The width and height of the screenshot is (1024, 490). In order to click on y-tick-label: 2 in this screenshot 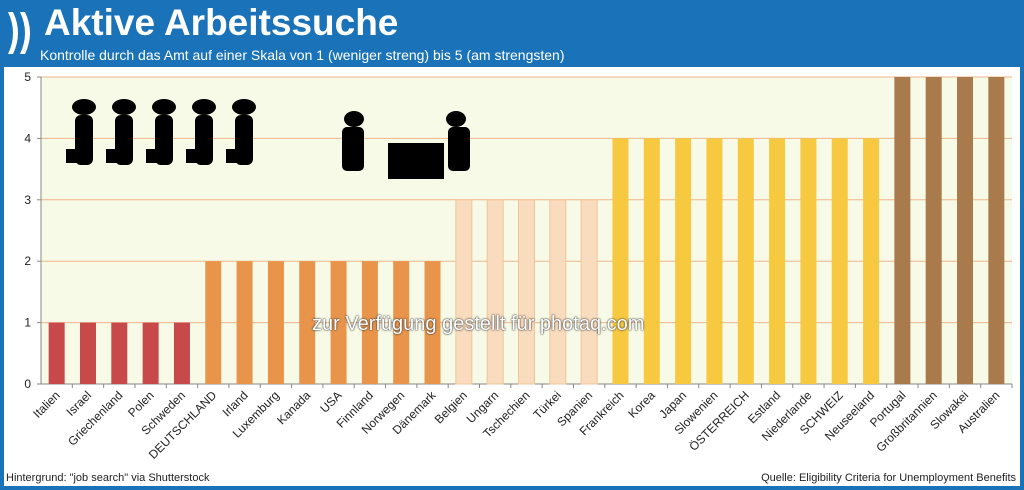, I will do `click(27, 261)`.